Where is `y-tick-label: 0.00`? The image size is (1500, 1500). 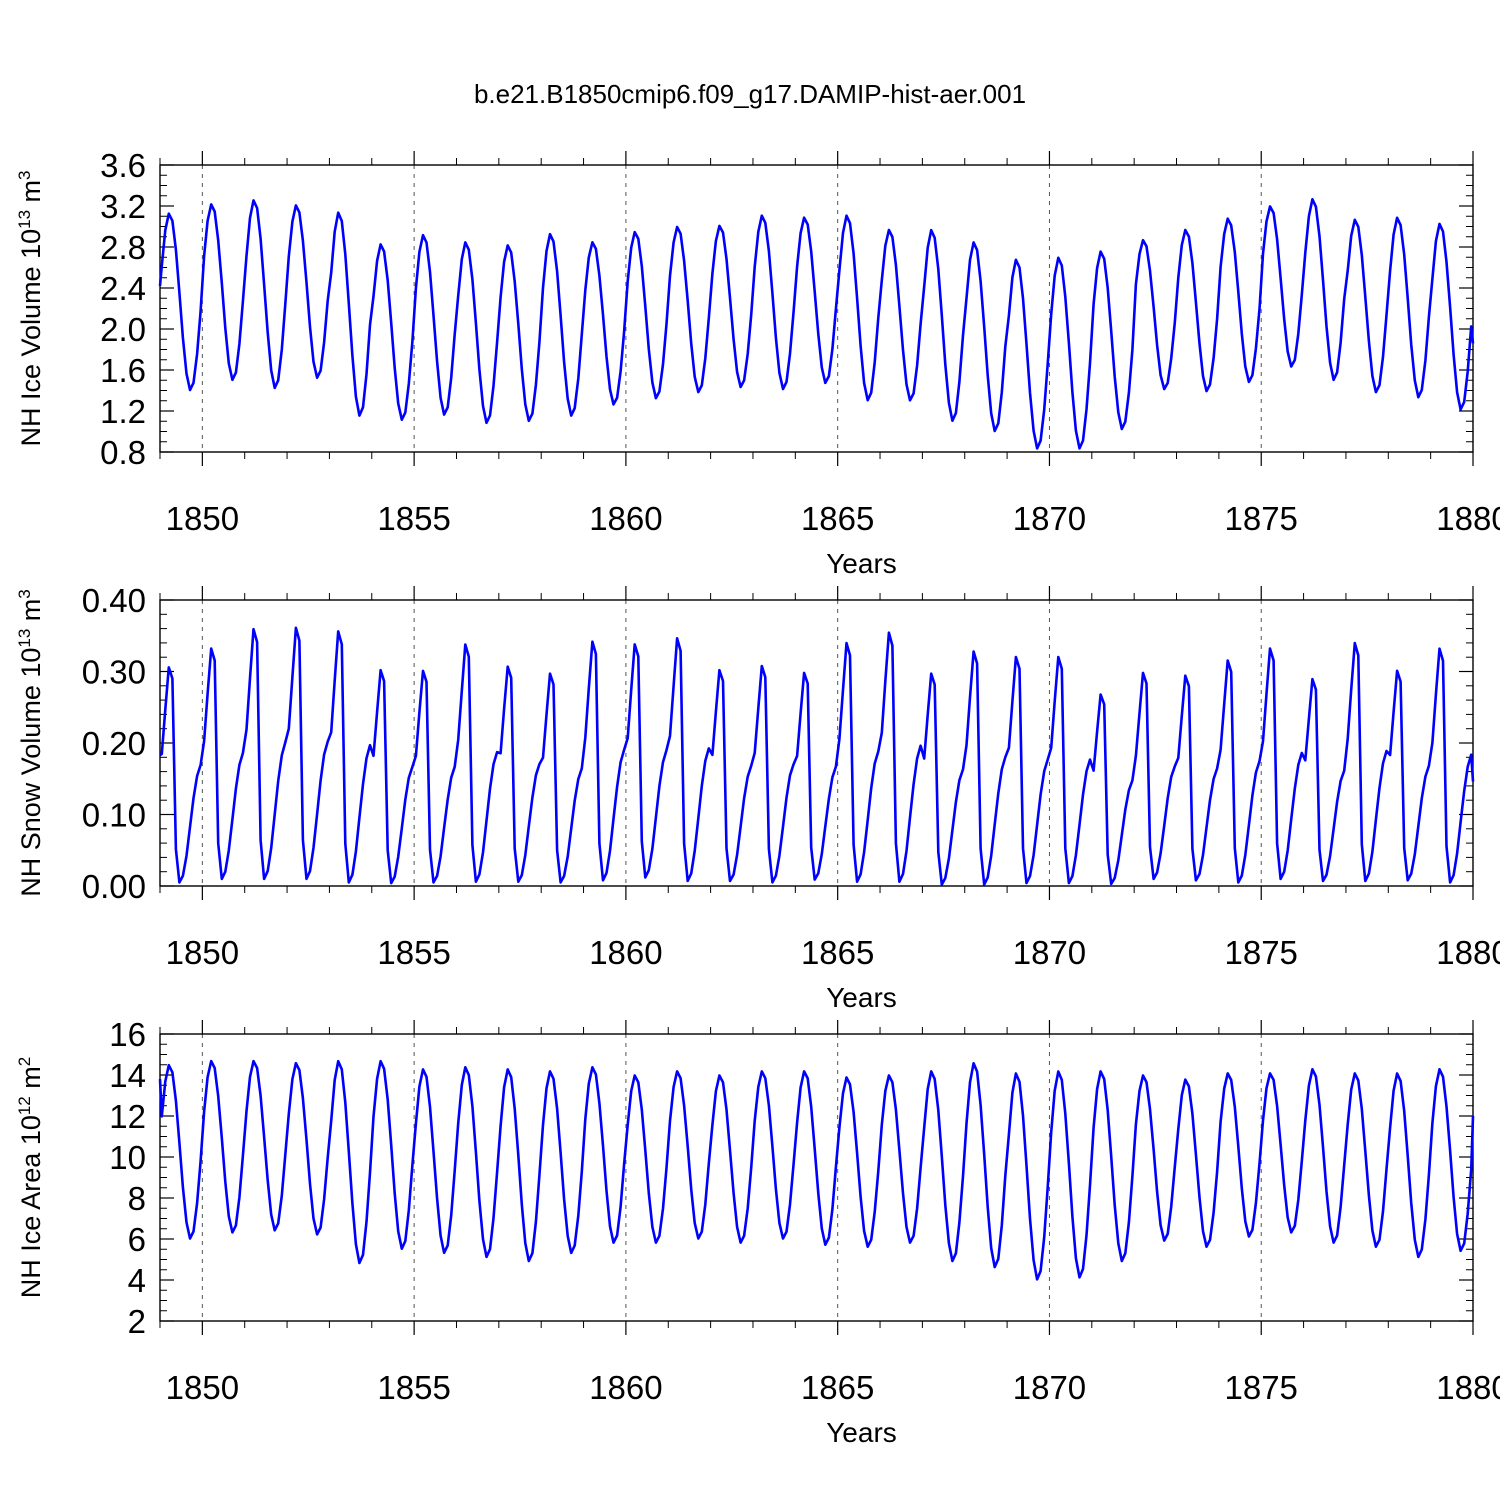 y-tick-label: 0.00 is located at coordinates (114, 886).